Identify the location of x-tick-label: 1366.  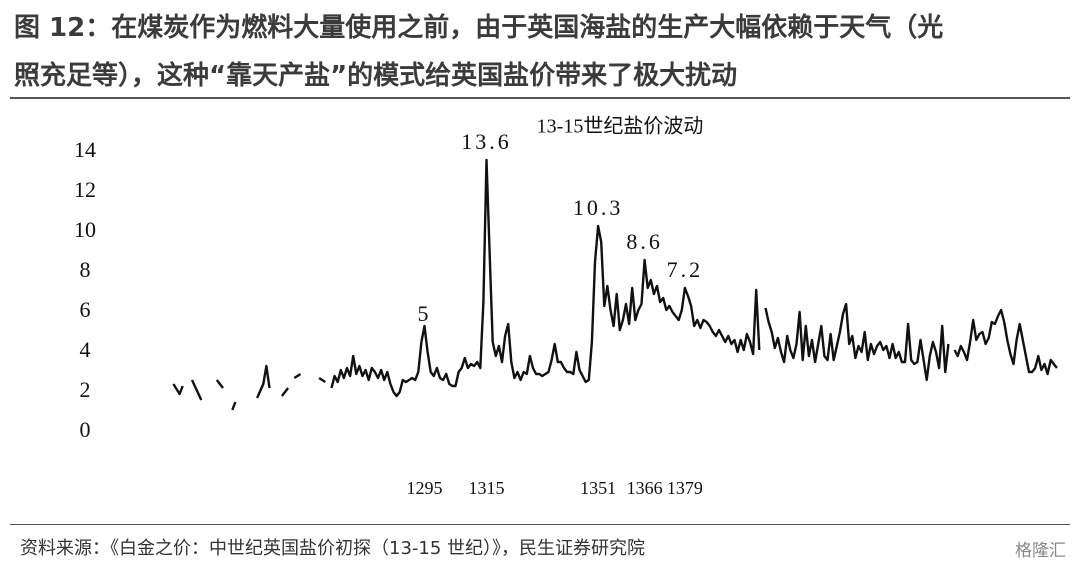
(645, 488).